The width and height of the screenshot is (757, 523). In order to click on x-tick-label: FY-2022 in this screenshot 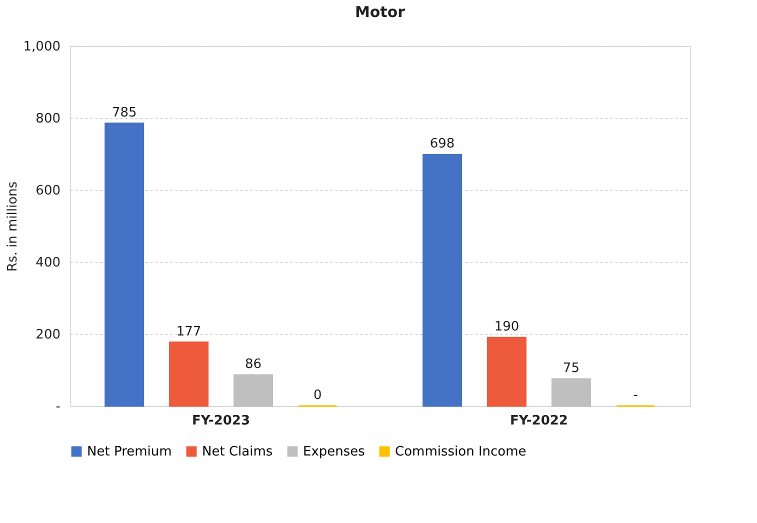, I will do `click(539, 421)`.